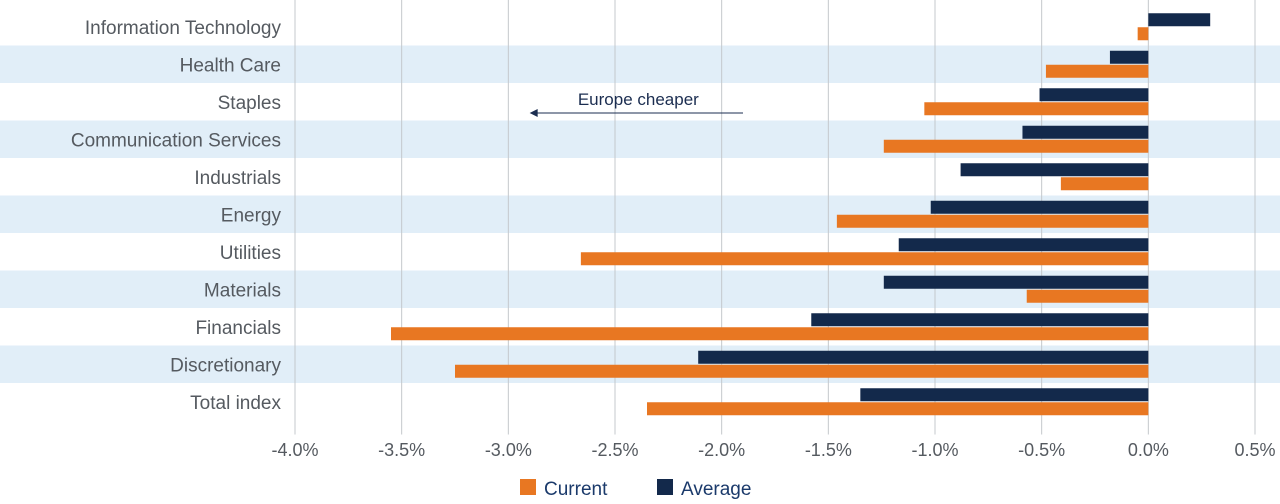  I want to click on bar-current-industrials, so click(1104, 184).